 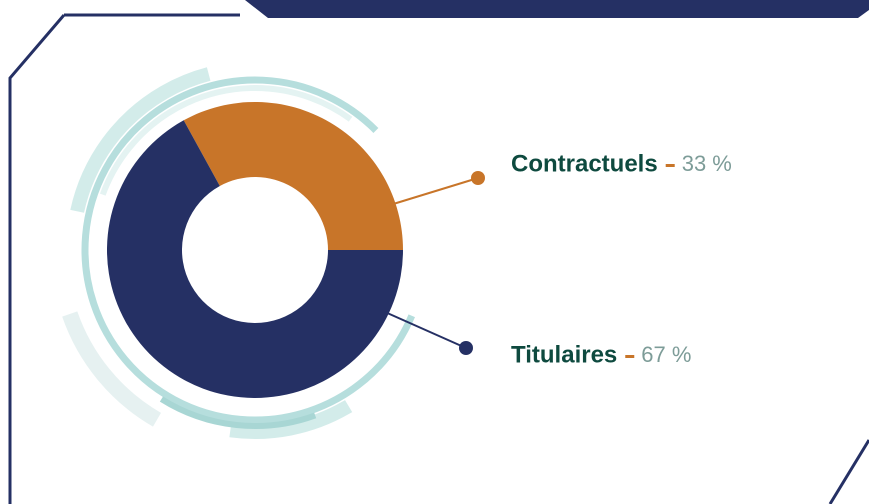 What do you see at coordinates (707, 163) in the screenshot?
I see `value-label: 33 %` at bounding box center [707, 163].